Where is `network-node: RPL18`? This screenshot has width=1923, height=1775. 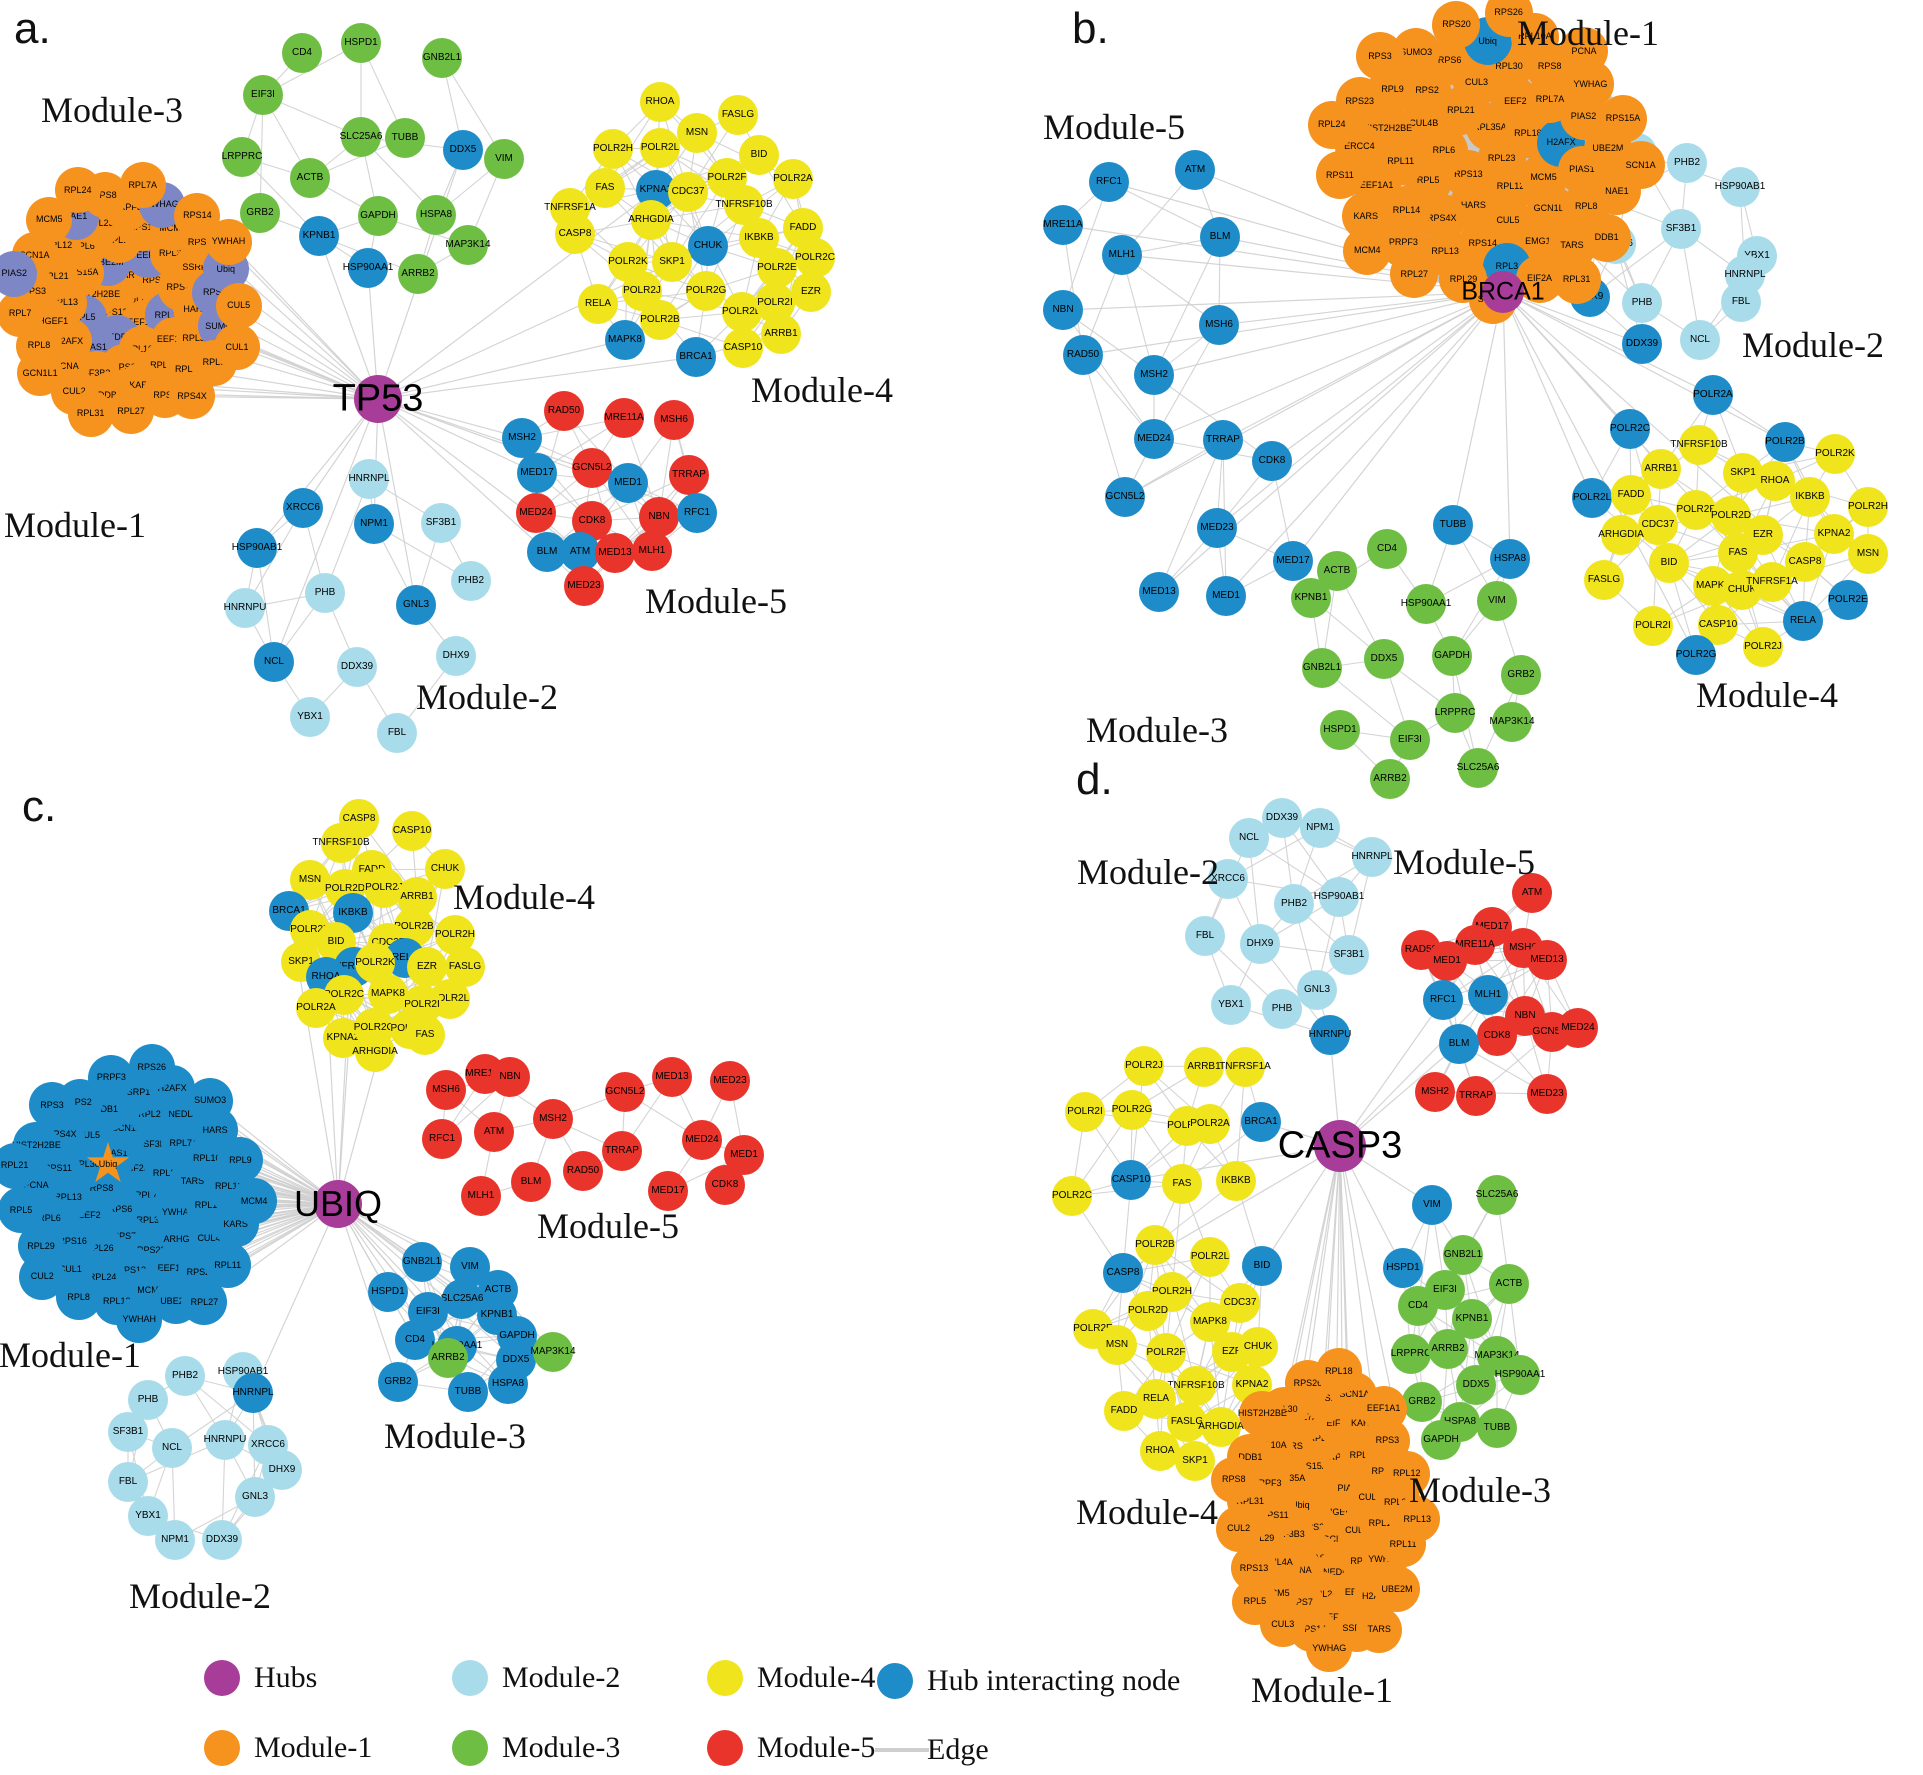
network-node: RPL18 is located at coordinates (1338, 1371).